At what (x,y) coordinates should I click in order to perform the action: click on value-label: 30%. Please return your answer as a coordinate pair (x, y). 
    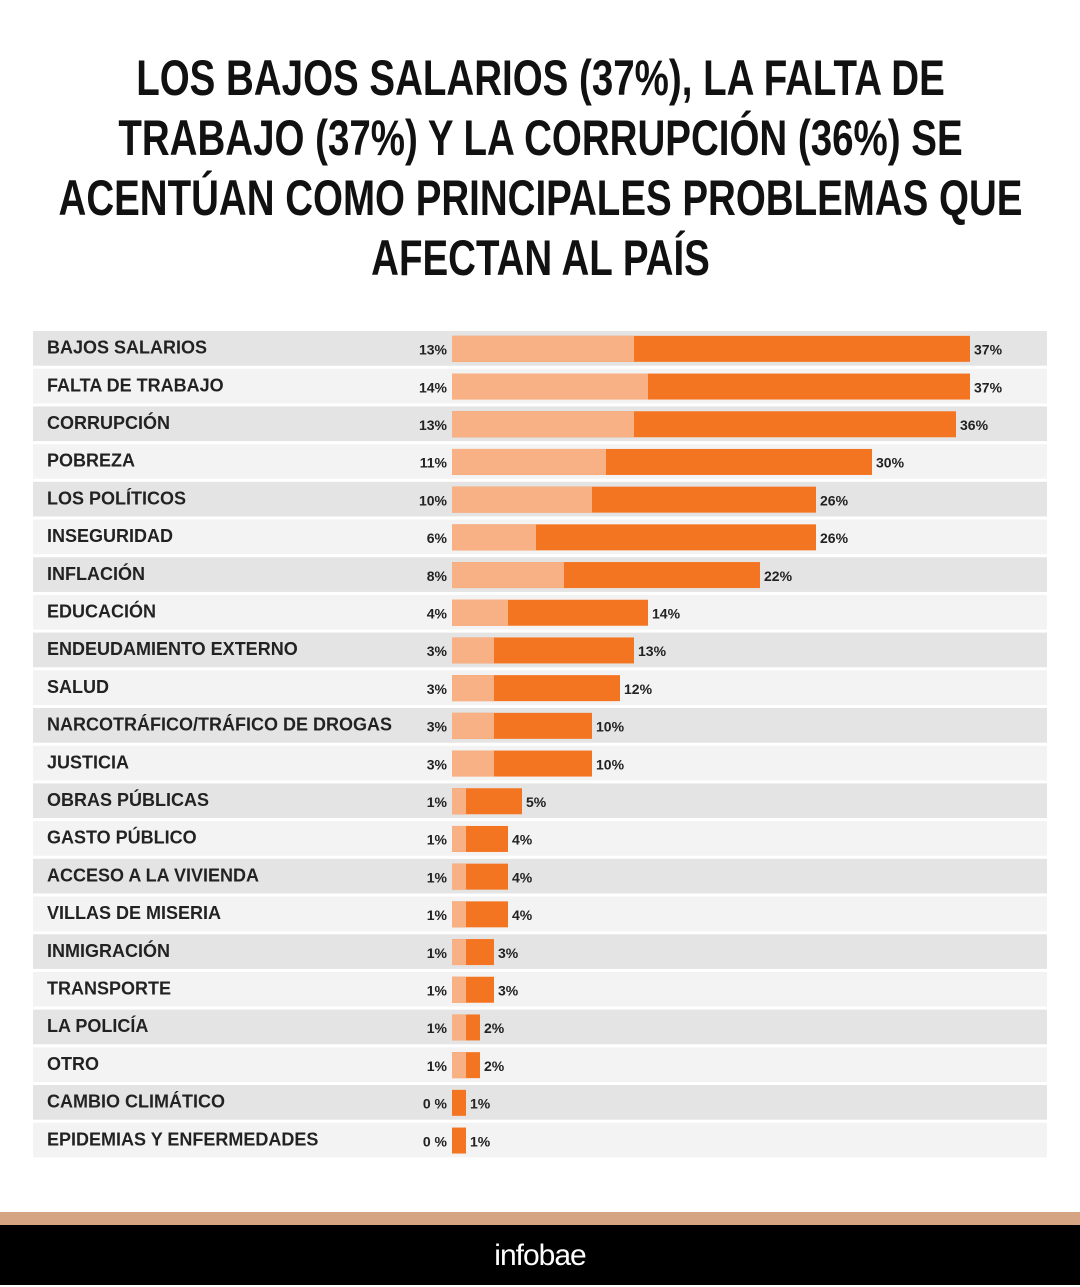
    Looking at the image, I should click on (890, 463).